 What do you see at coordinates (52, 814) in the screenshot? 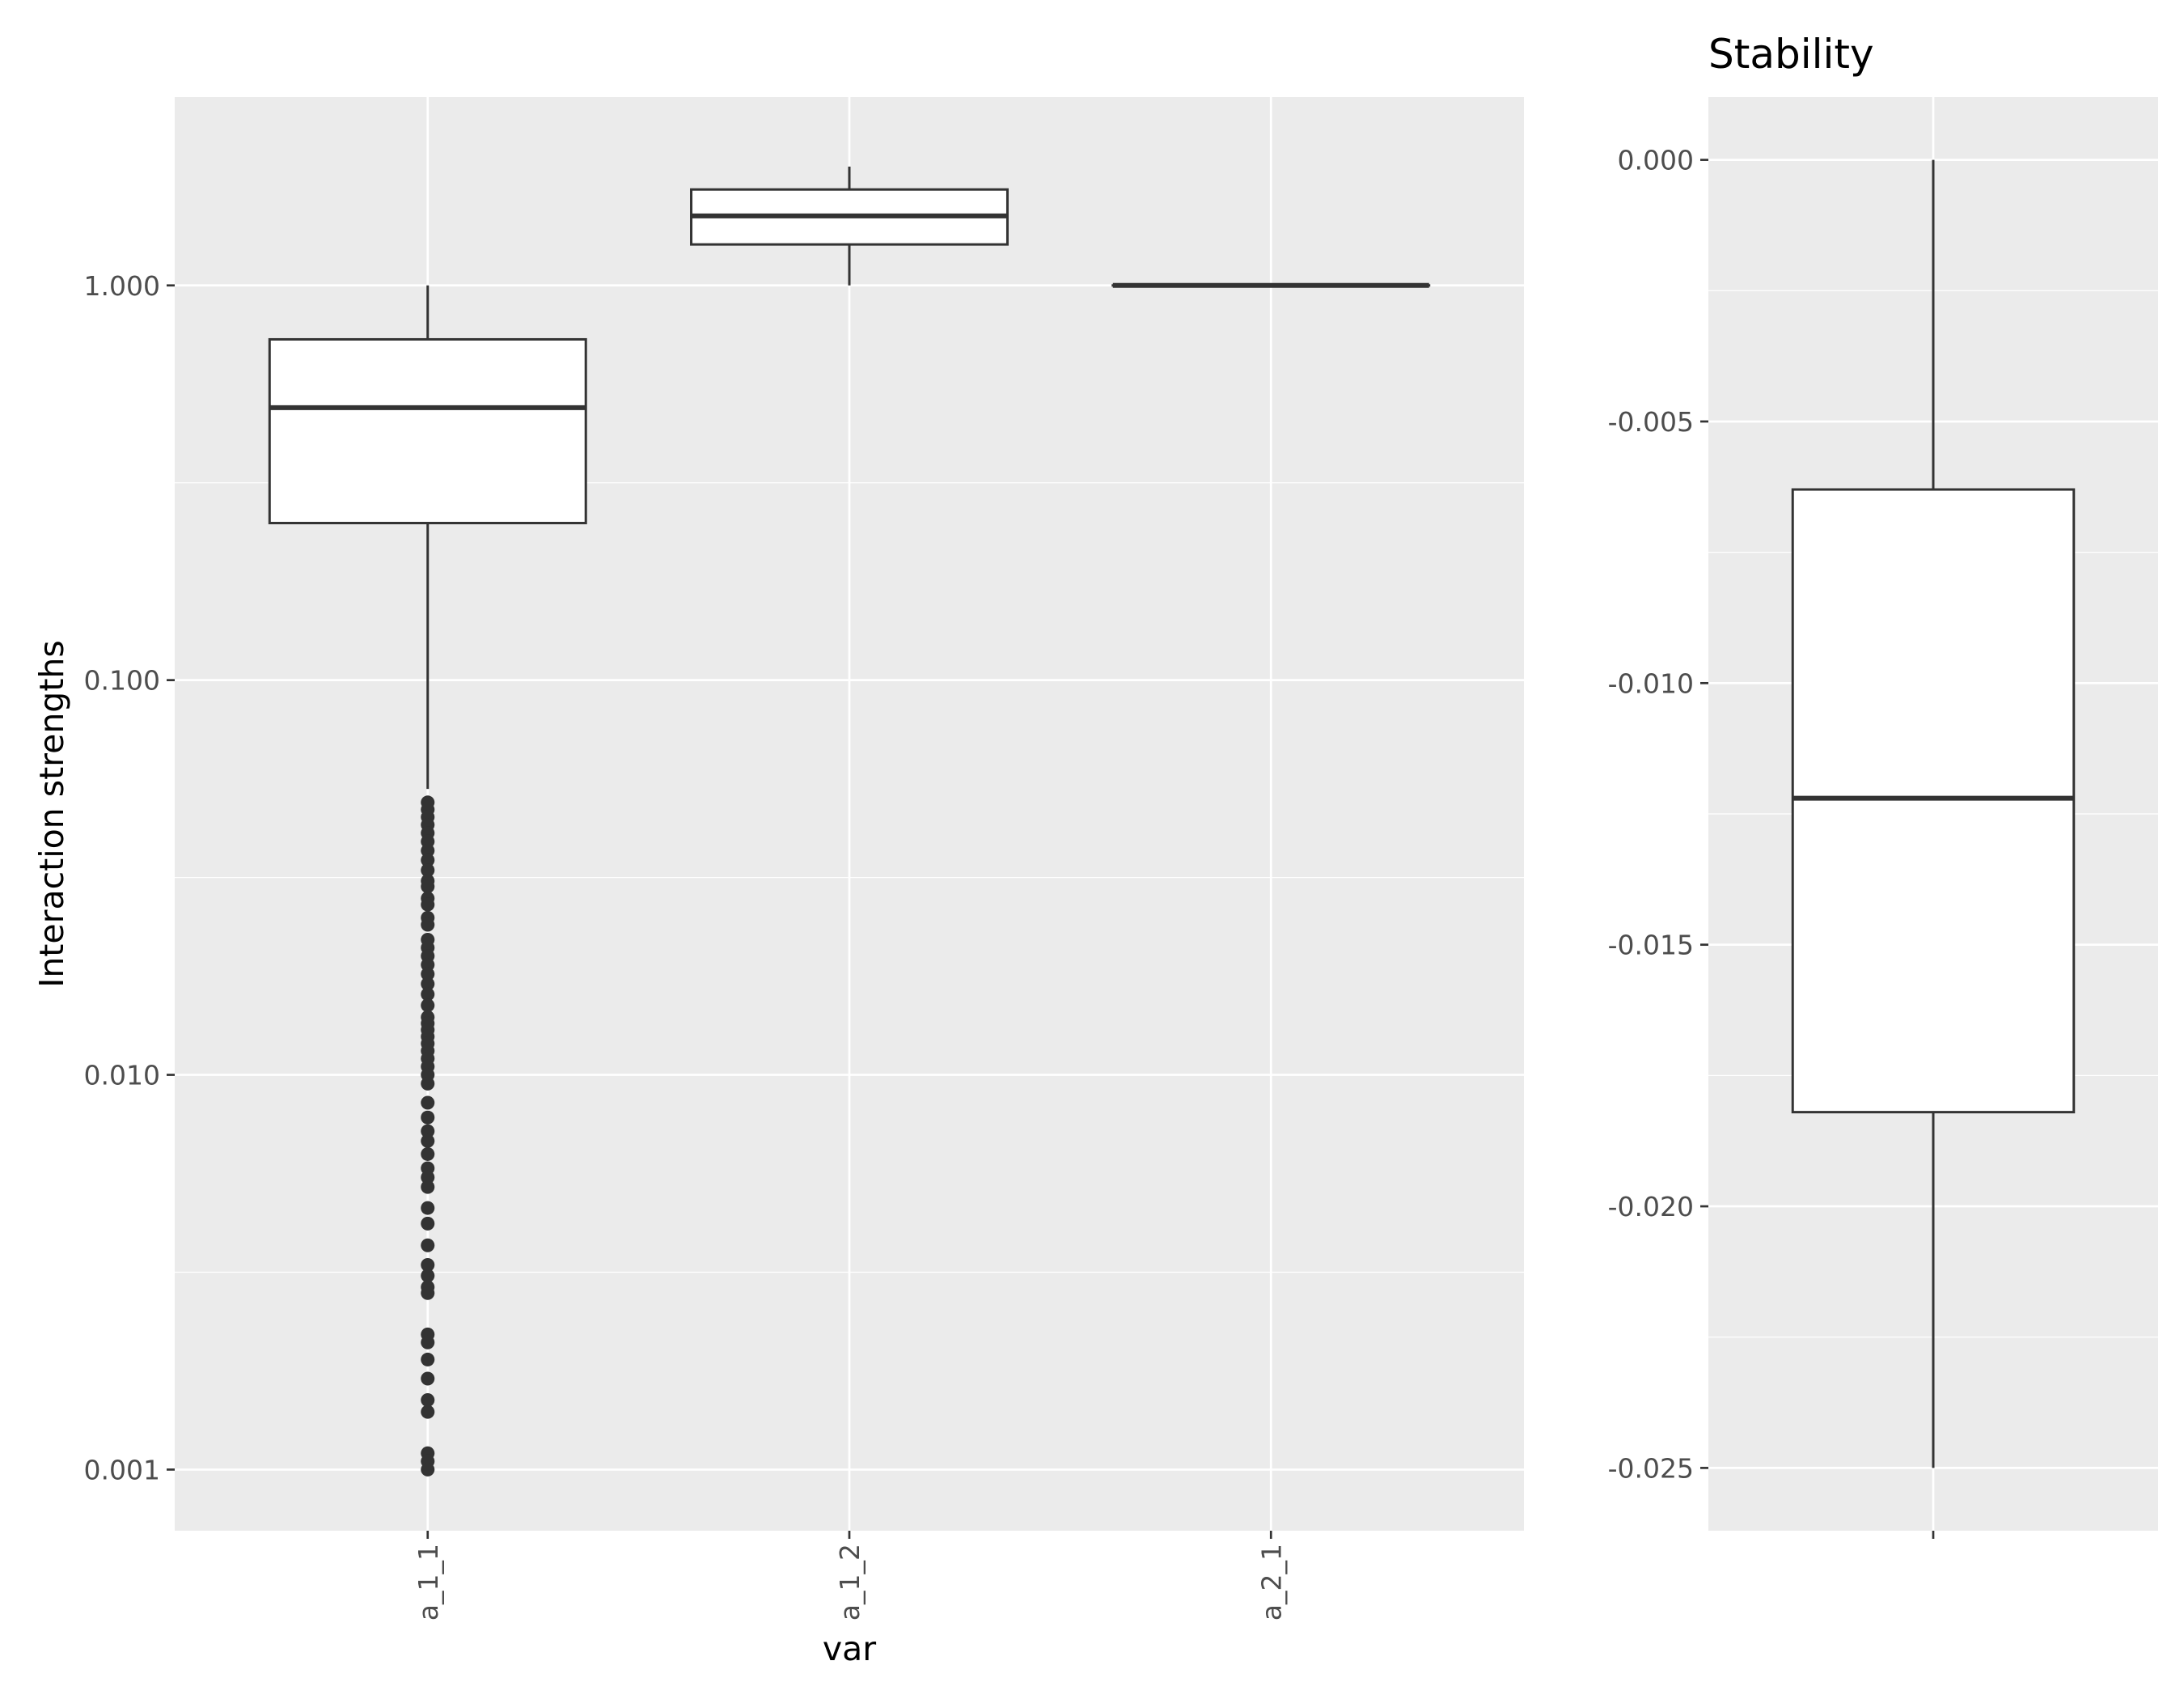
I see `y-axis-title: Interaction strengths` at bounding box center [52, 814].